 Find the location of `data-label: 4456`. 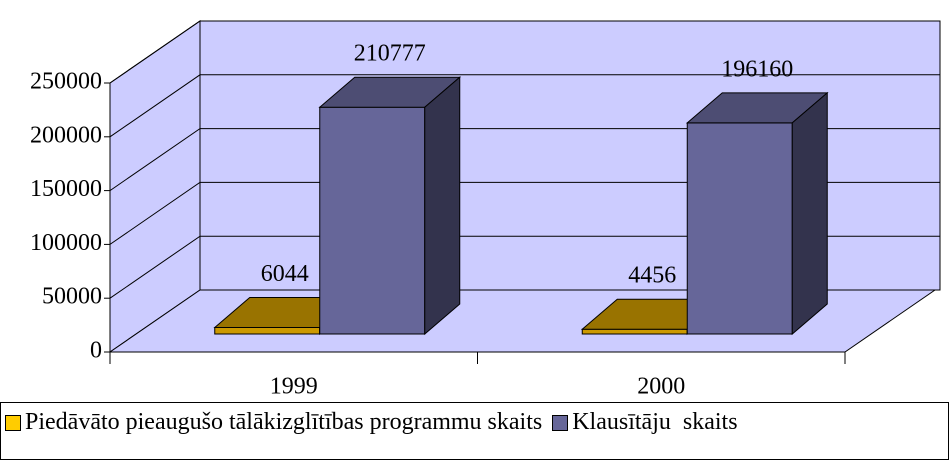

data-label: 4456 is located at coordinates (652, 276).